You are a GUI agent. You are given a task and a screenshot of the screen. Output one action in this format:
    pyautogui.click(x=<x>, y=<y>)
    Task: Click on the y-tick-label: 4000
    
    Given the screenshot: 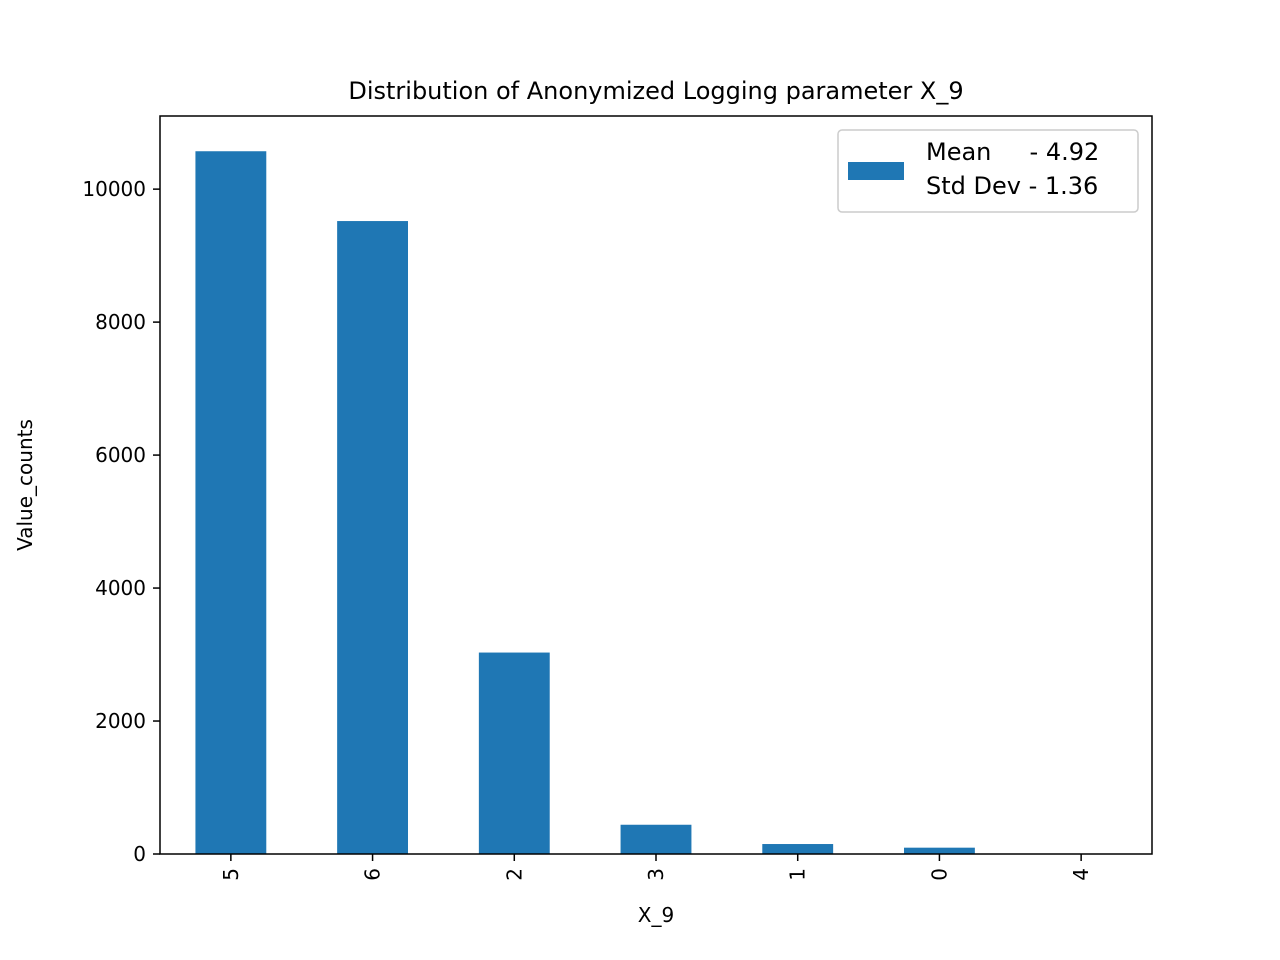 What is the action you would take?
    pyautogui.click(x=120, y=588)
    